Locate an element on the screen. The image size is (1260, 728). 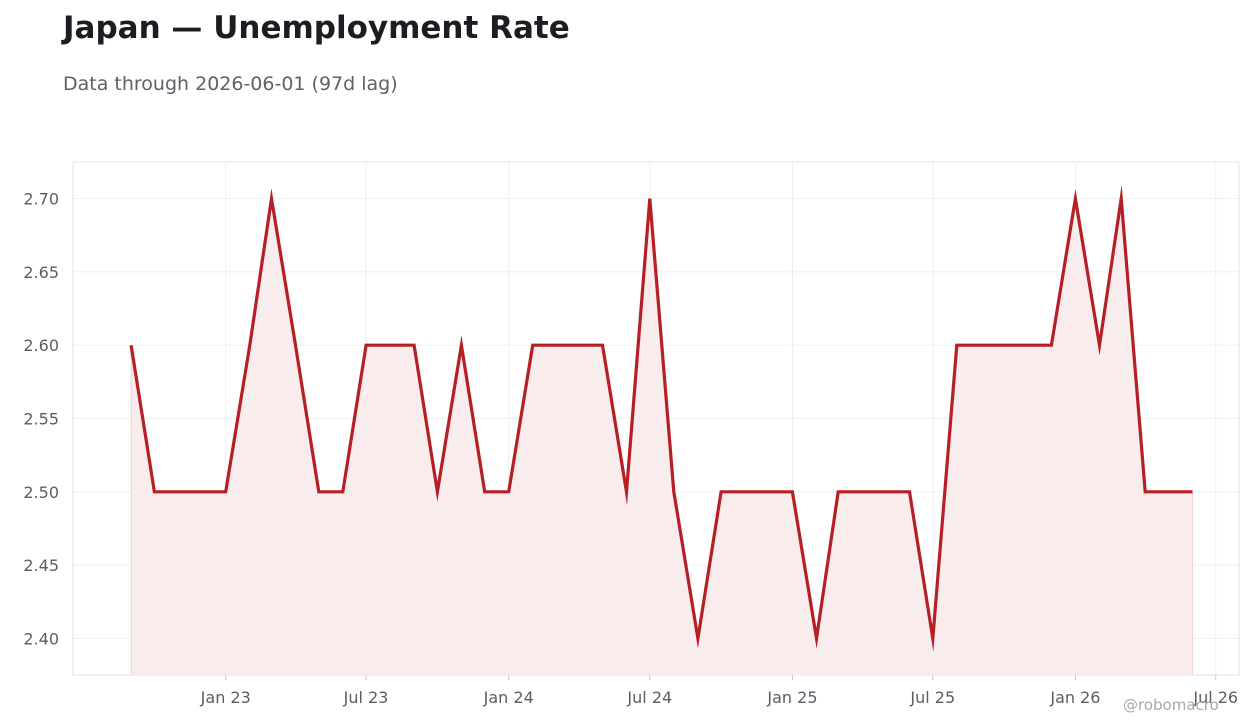
x-tick-label: Jul 23 is located at coordinates (366, 697).